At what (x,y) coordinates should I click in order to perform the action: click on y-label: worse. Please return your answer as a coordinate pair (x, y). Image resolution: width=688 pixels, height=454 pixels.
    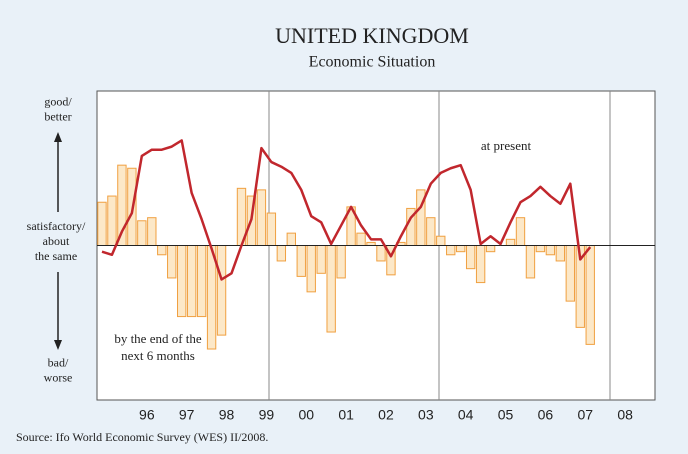
    Looking at the image, I should click on (58, 377).